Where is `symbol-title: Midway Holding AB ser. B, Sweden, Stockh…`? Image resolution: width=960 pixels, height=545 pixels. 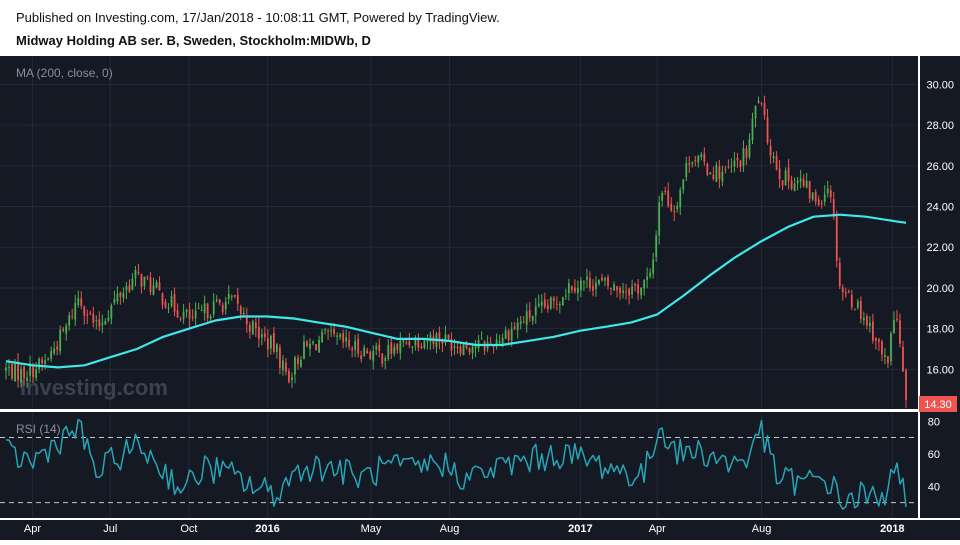
symbol-title: Midway Holding AB ser. B, Sweden, Stockh… is located at coordinates (193, 40).